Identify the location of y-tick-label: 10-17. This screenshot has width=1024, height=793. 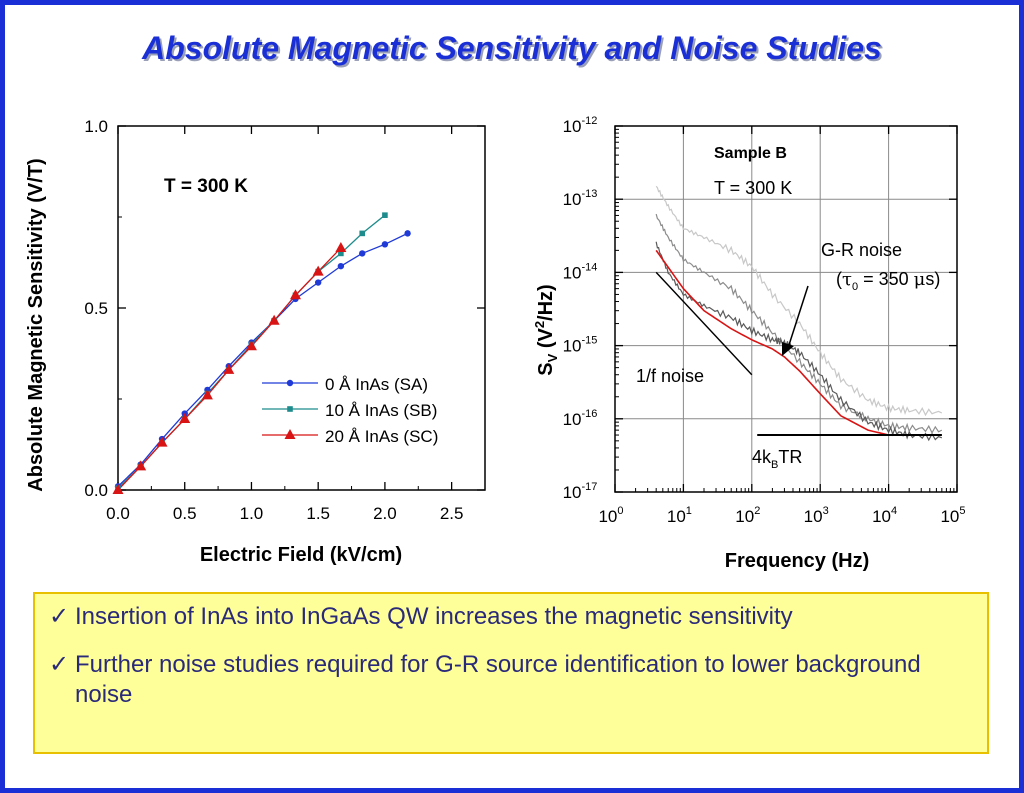
(580, 491).